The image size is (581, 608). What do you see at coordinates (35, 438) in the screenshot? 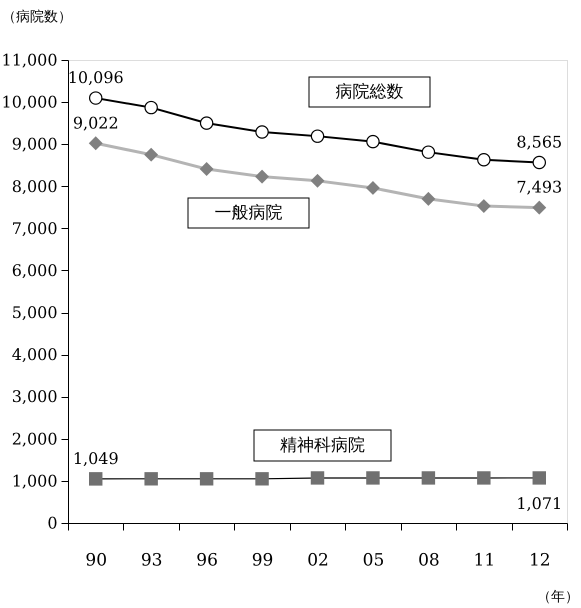
I see `y-tick-label: 2,000` at bounding box center [35, 438].